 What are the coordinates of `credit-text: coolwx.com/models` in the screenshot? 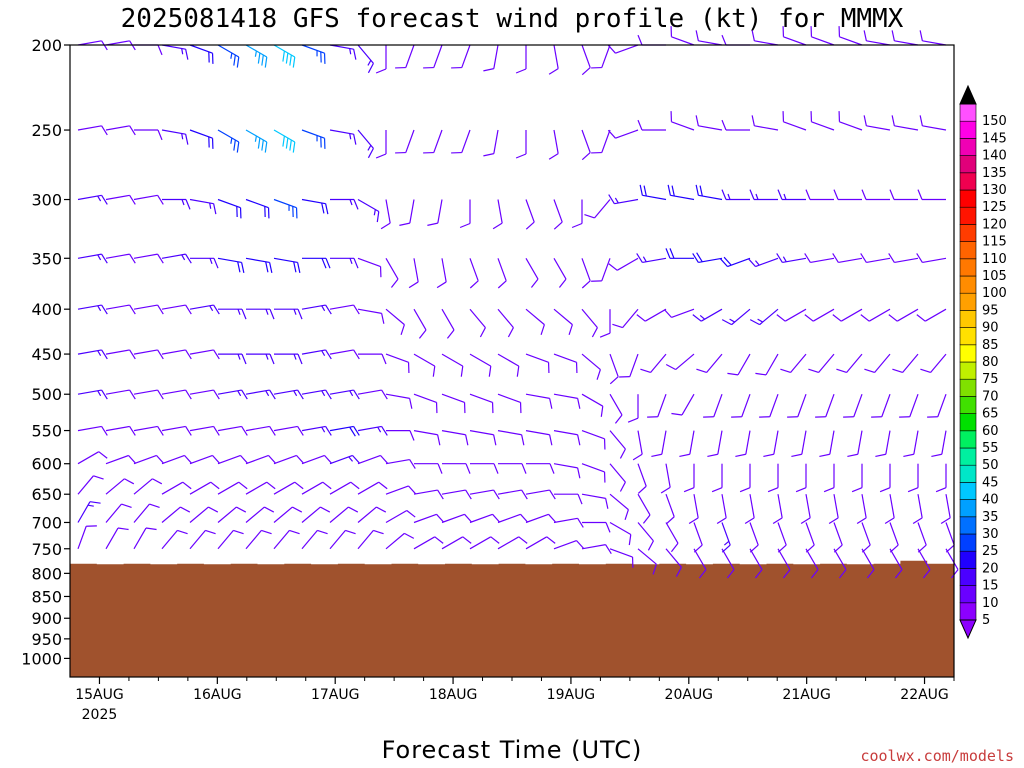 It's located at (937, 756).